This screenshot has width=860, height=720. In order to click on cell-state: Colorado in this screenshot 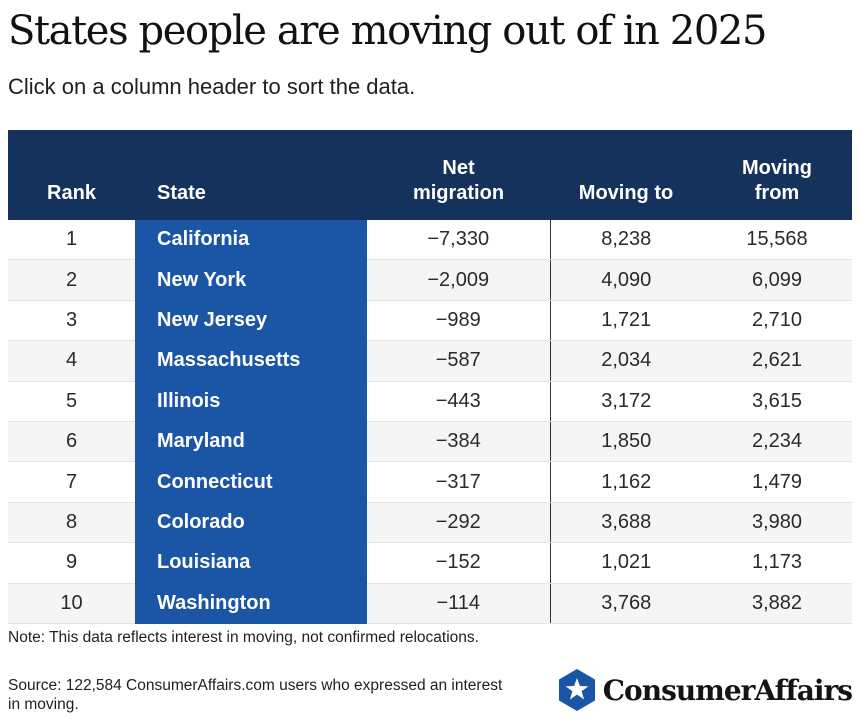, I will do `click(251, 523)`.